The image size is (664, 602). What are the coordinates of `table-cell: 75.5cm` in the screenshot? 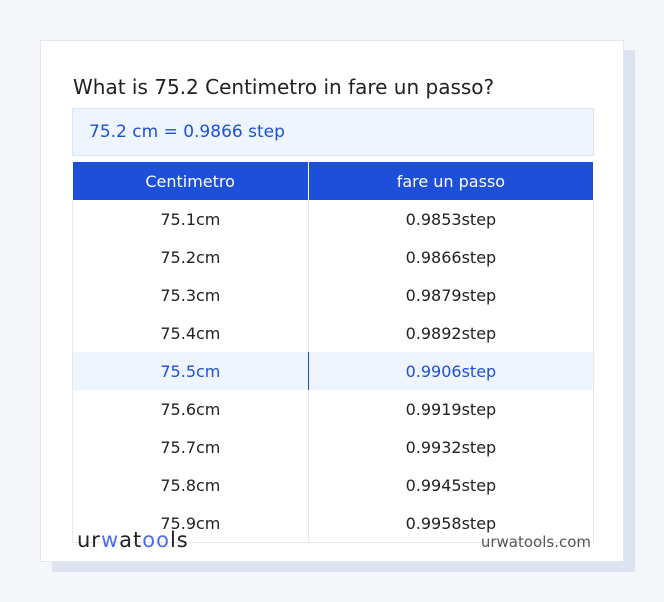 It's located at (190, 371).